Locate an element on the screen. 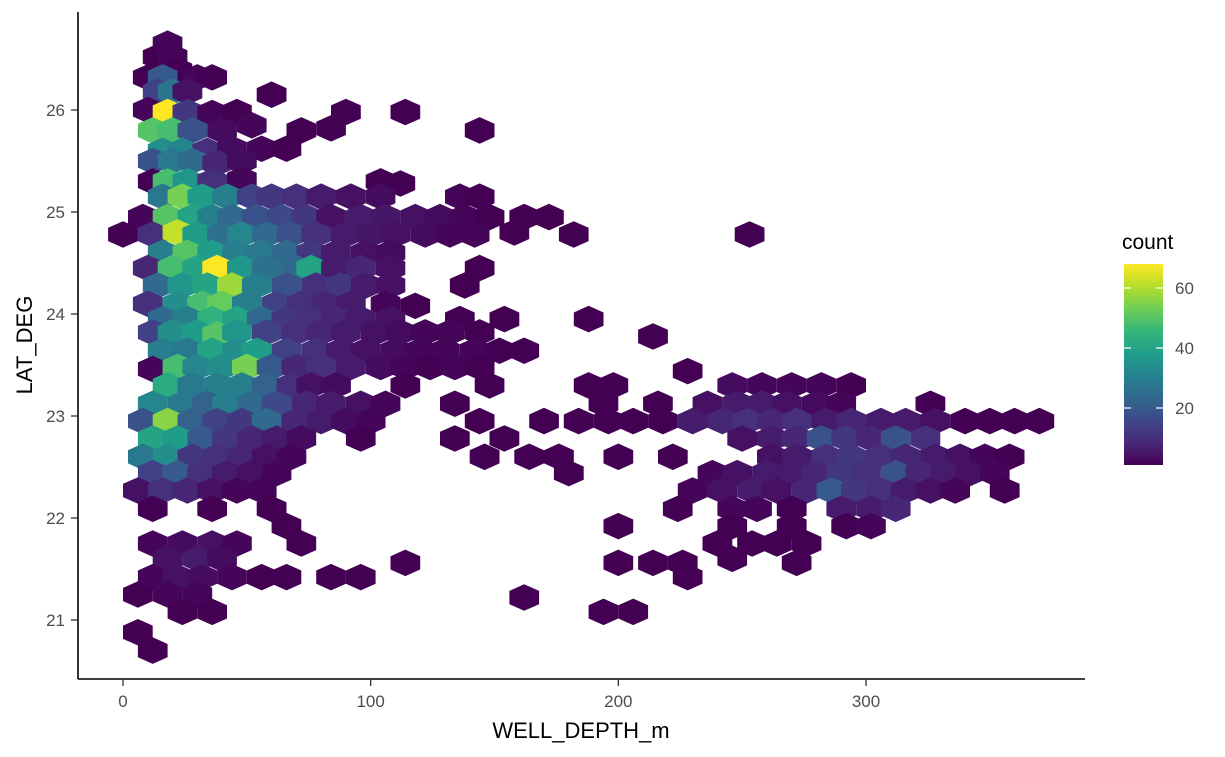  y-axis-ticks: 21 22 23 24 25 26 is located at coordinates (62, 365).